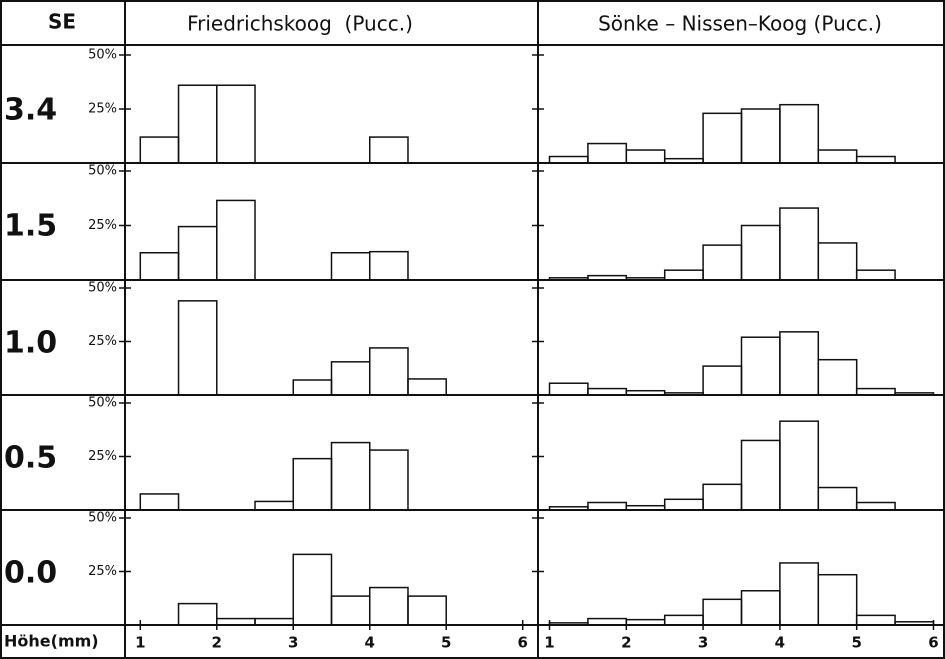 This screenshot has height=659, width=945. Describe the element at coordinates (51, 641) in the screenshot. I see `x-axis-label: Höhe(mm)` at that location.